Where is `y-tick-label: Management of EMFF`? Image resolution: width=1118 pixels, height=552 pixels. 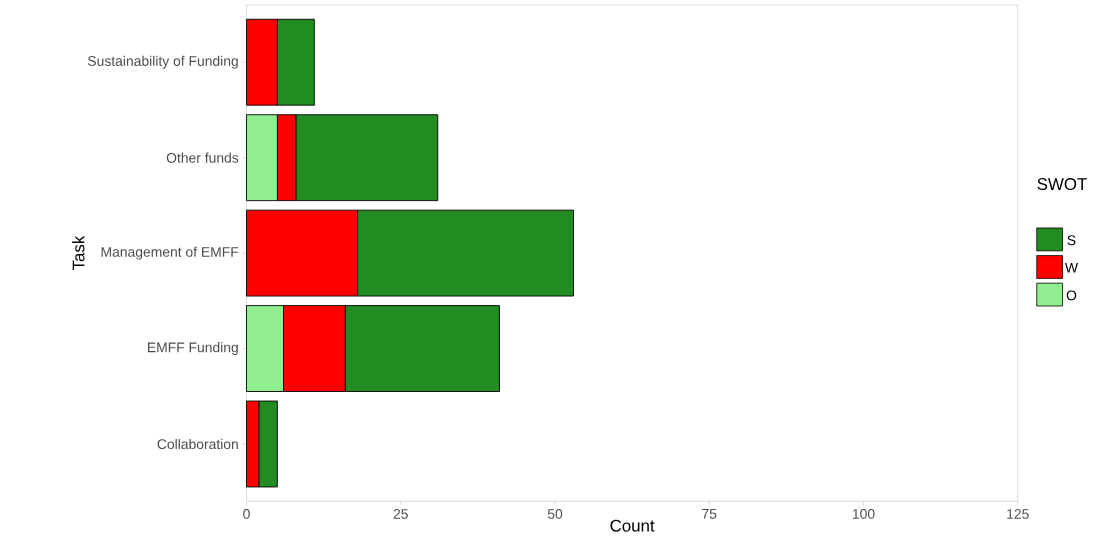
y-tick-label: Management of EMFF is located at coordinates (170, 253).